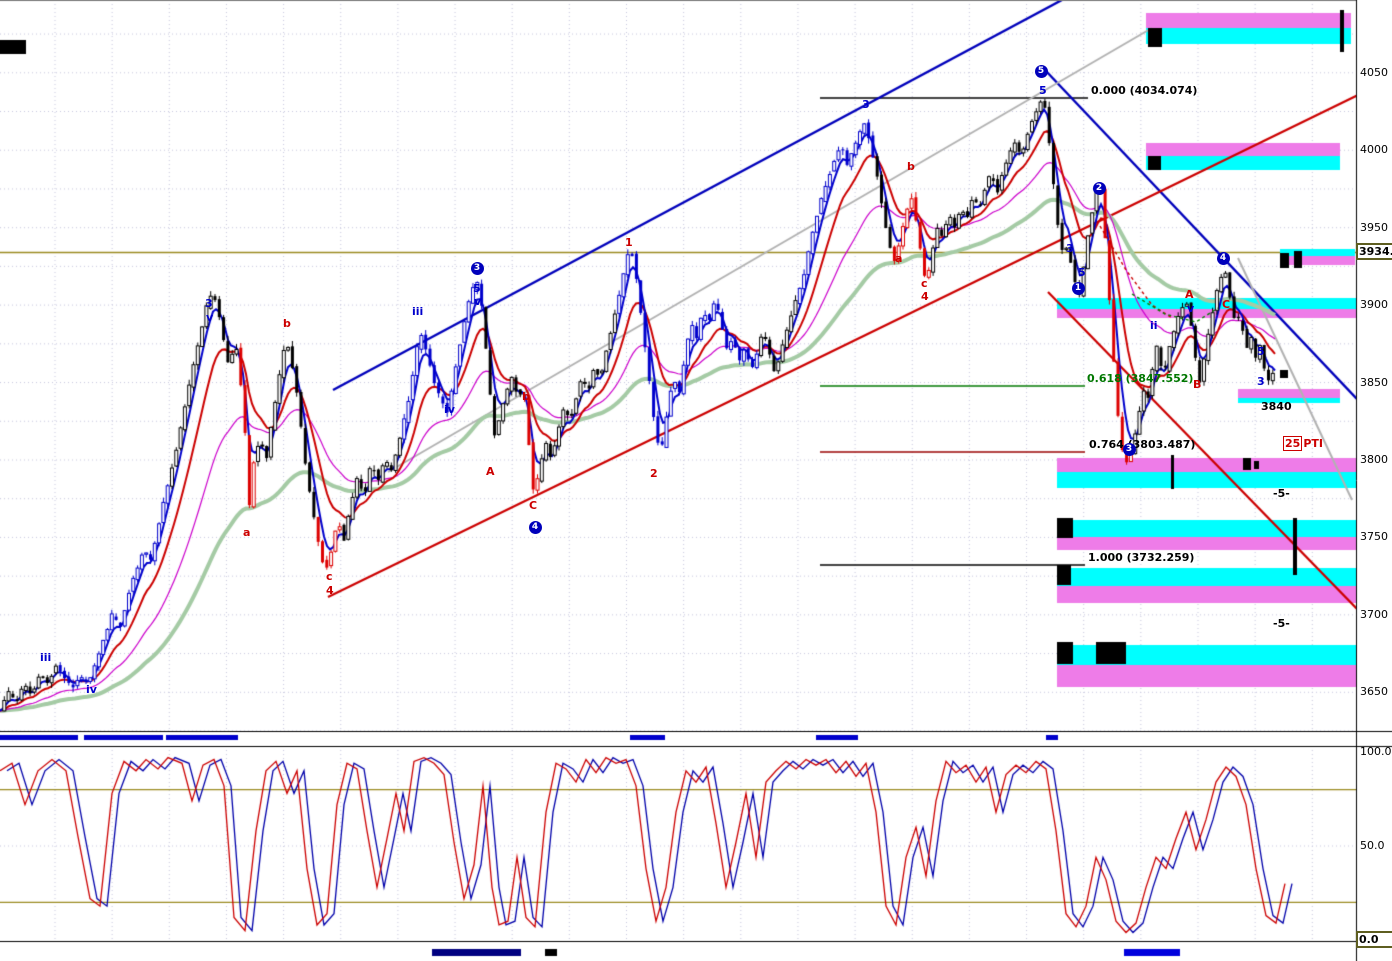 The width and height of the screenshot is (1392, 961). I want to click on pti-badge: 25 PTI, so click(1303, 443).